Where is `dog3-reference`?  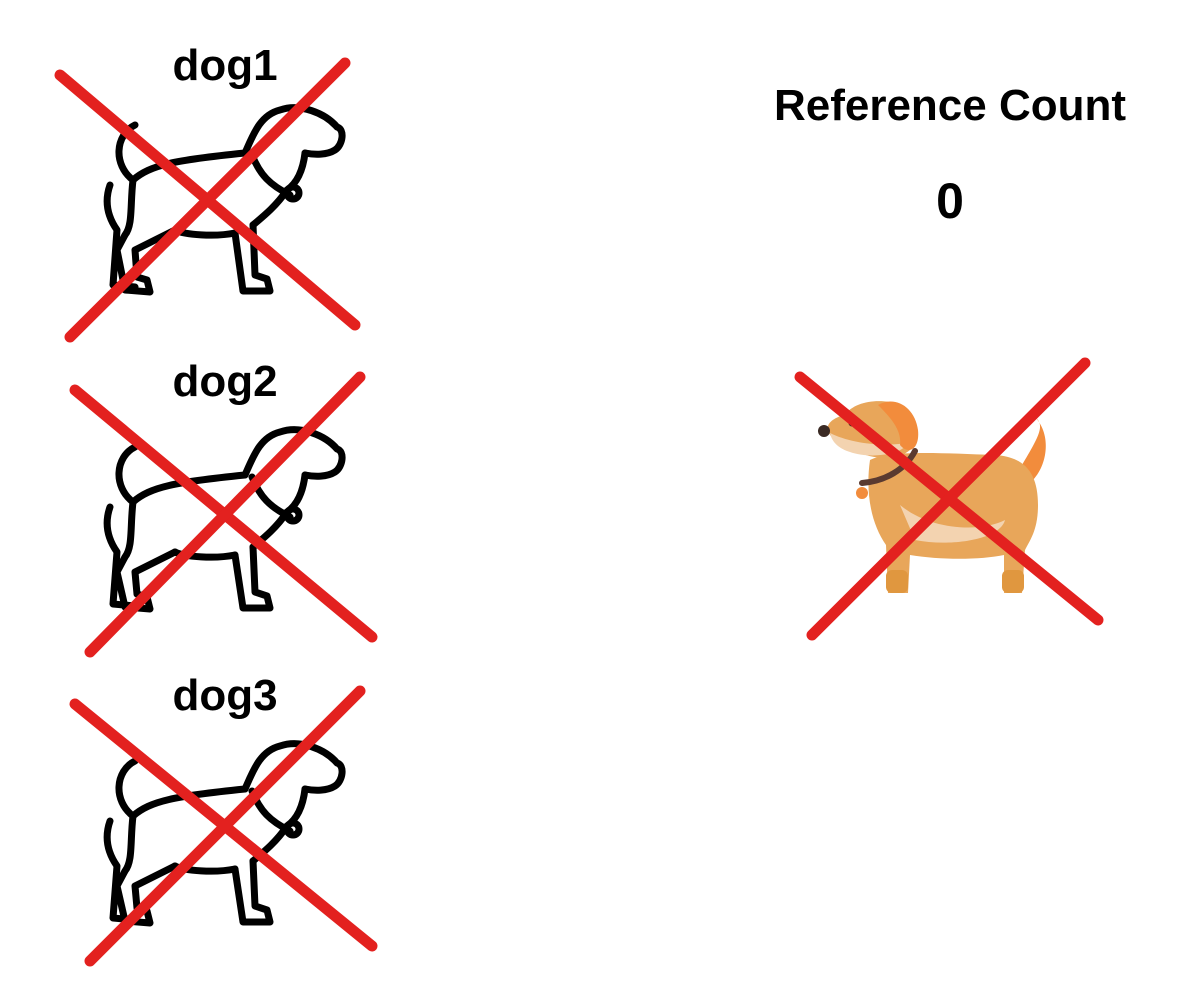
dog3-reference is located at coordinates (224, 830).